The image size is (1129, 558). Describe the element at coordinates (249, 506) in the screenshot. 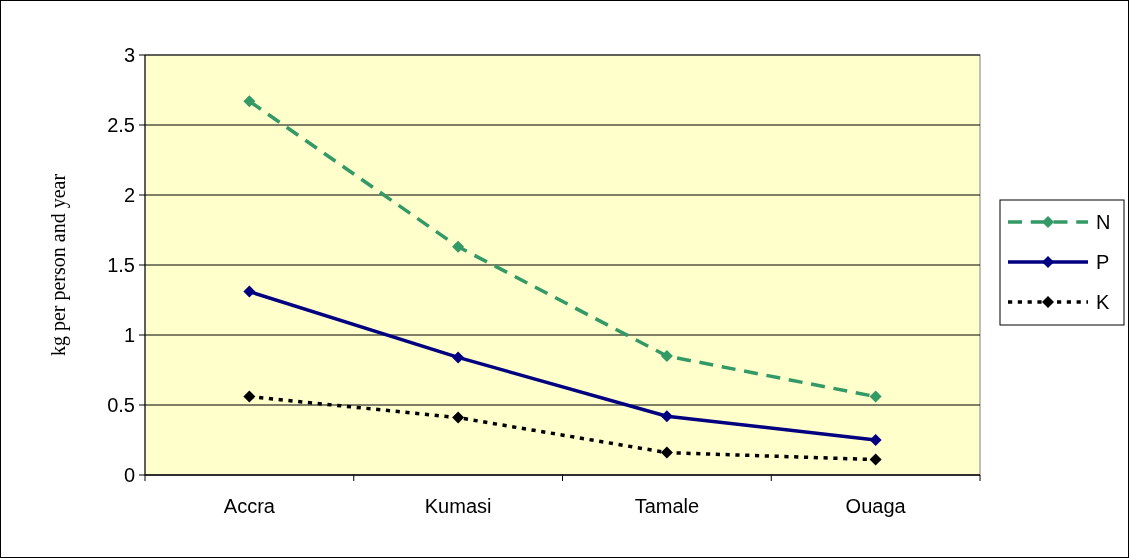

I see `x-tick-label: Accra` at that location.